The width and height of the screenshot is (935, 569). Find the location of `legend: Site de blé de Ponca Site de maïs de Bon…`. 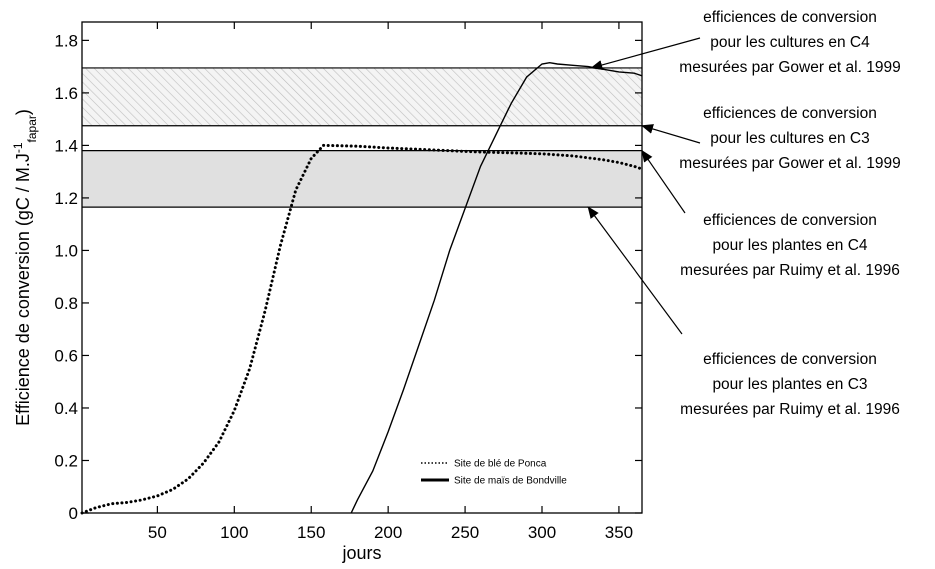

legend: Site de blé de Ponca Site de maïs de Bon… is located at coordinates (494, 473).